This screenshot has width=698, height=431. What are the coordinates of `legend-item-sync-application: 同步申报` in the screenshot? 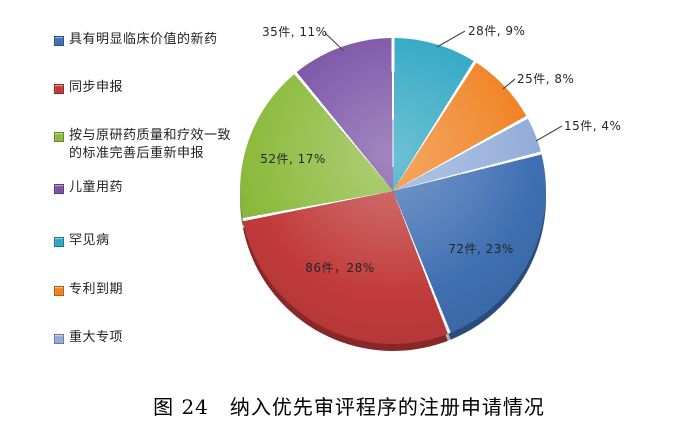 It's located at (88, 88).